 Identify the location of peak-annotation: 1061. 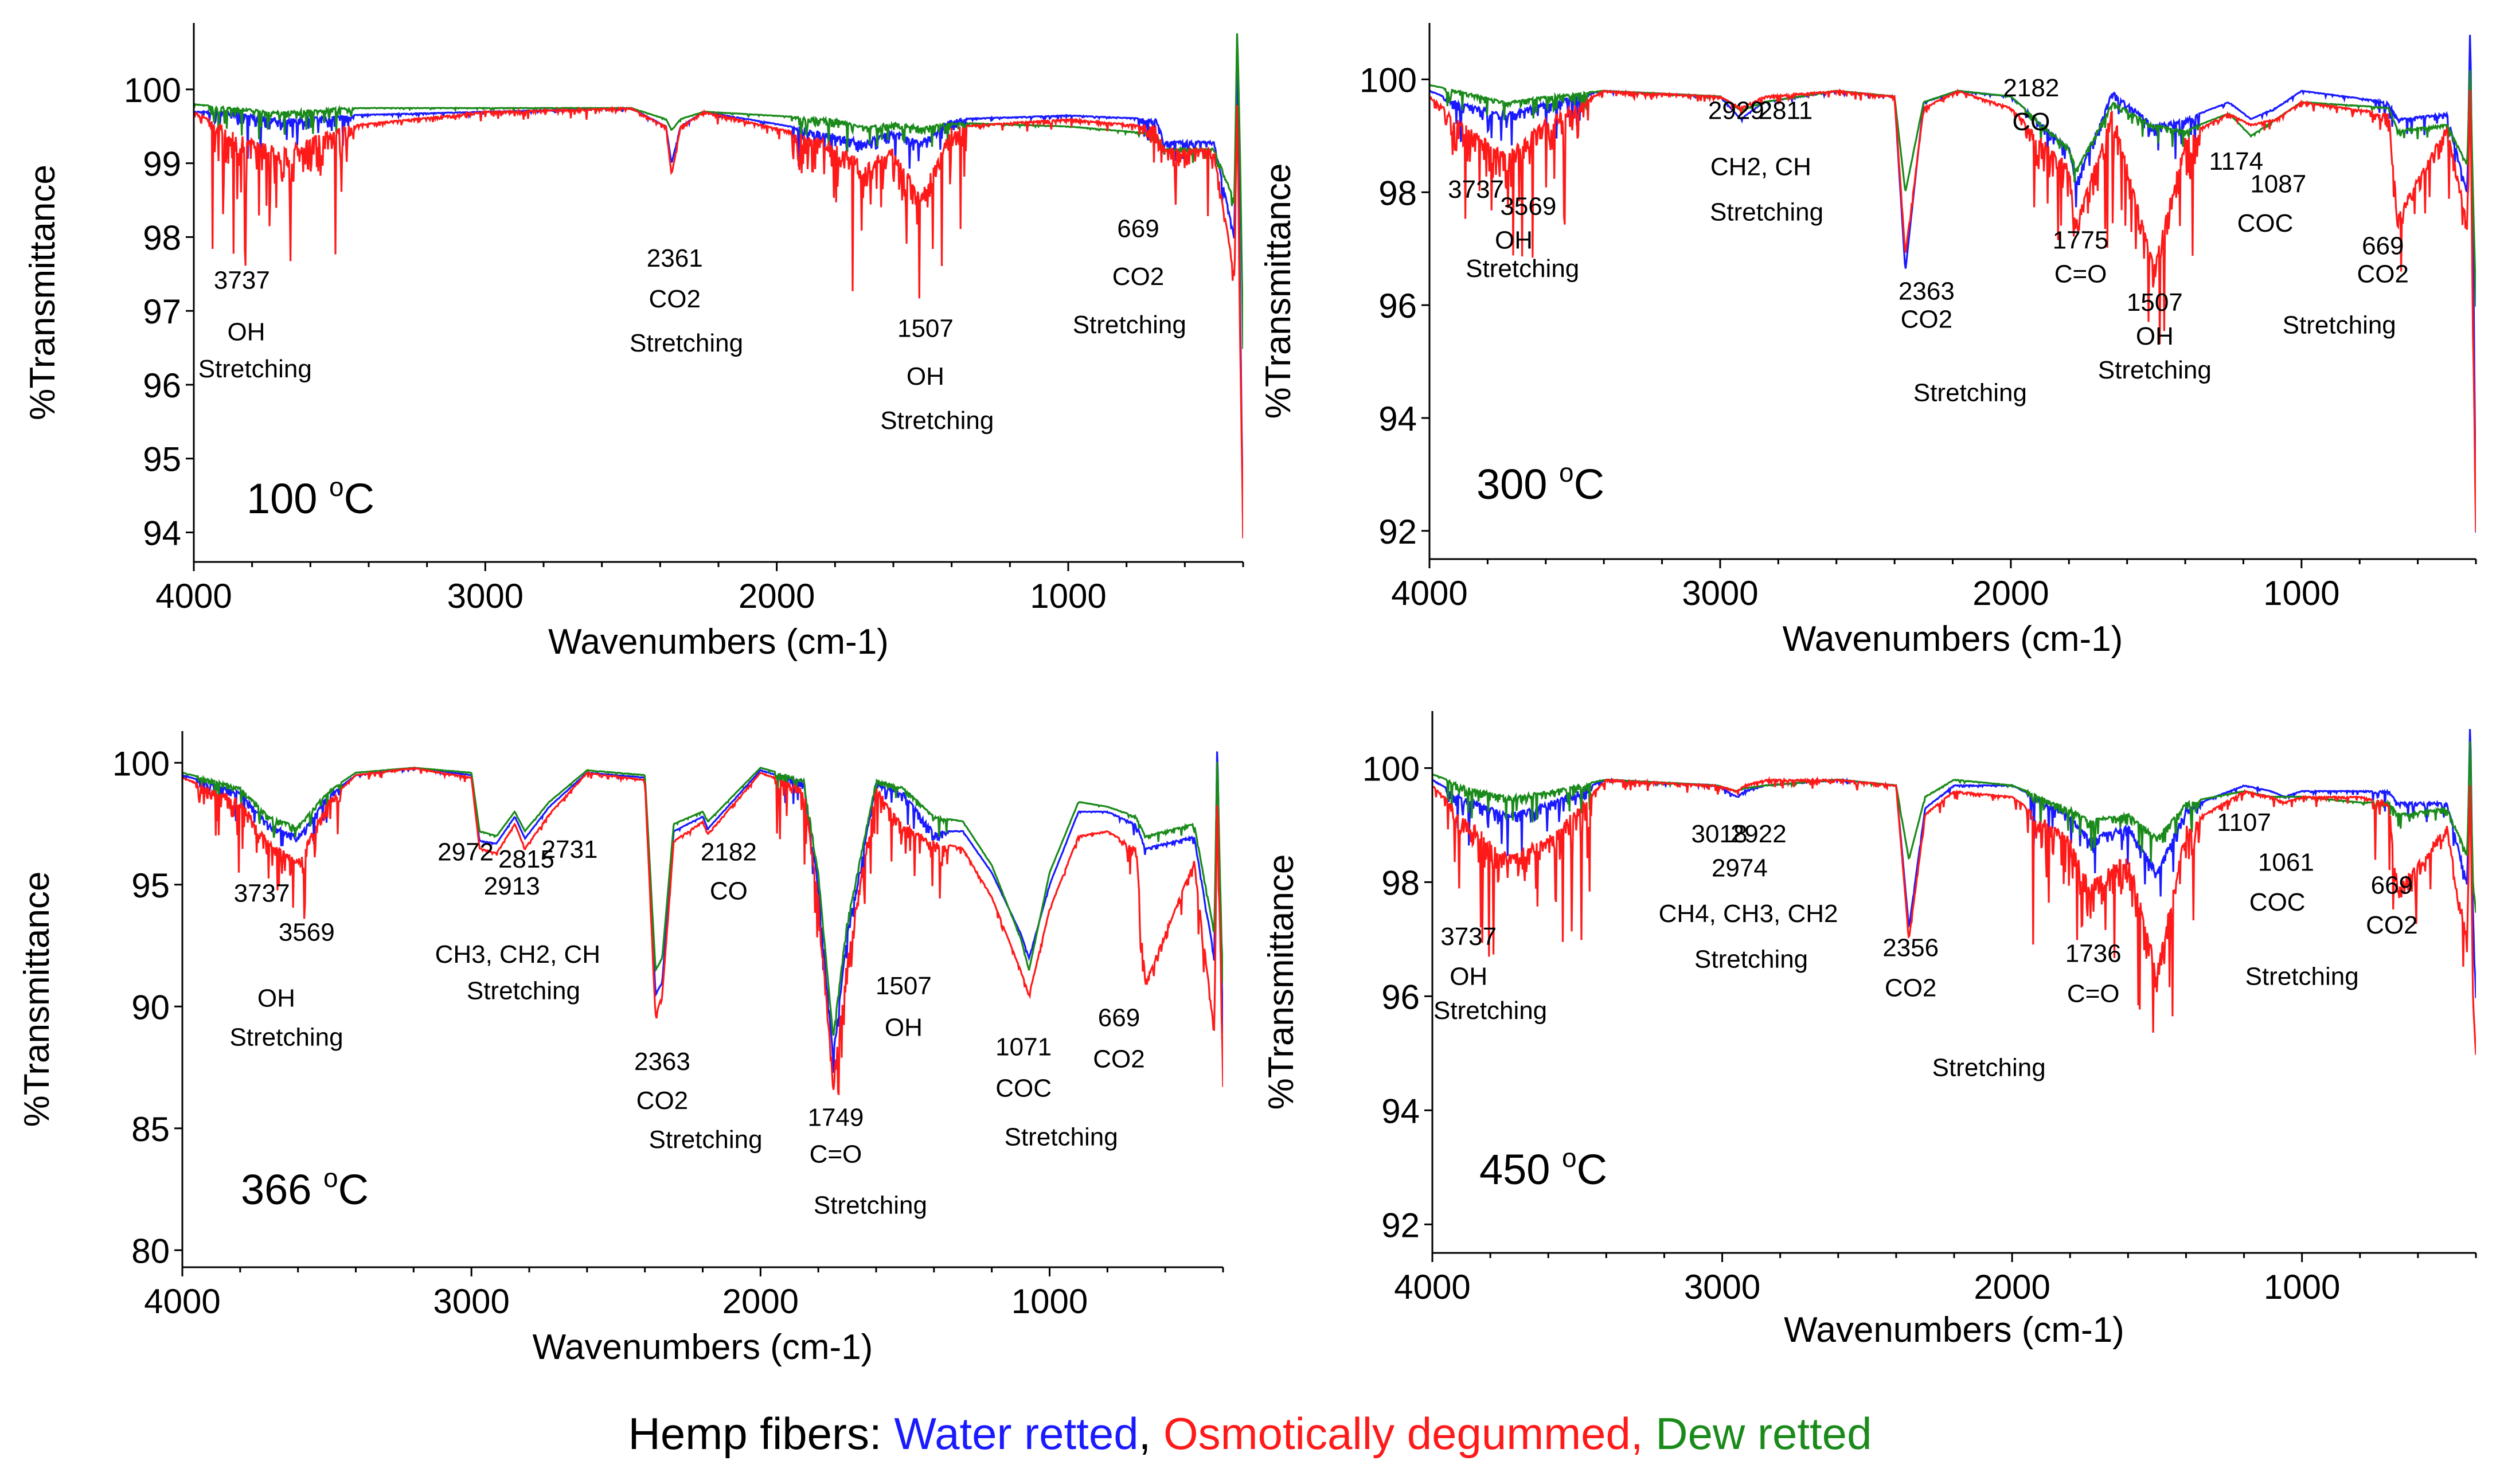
(2286, 863).